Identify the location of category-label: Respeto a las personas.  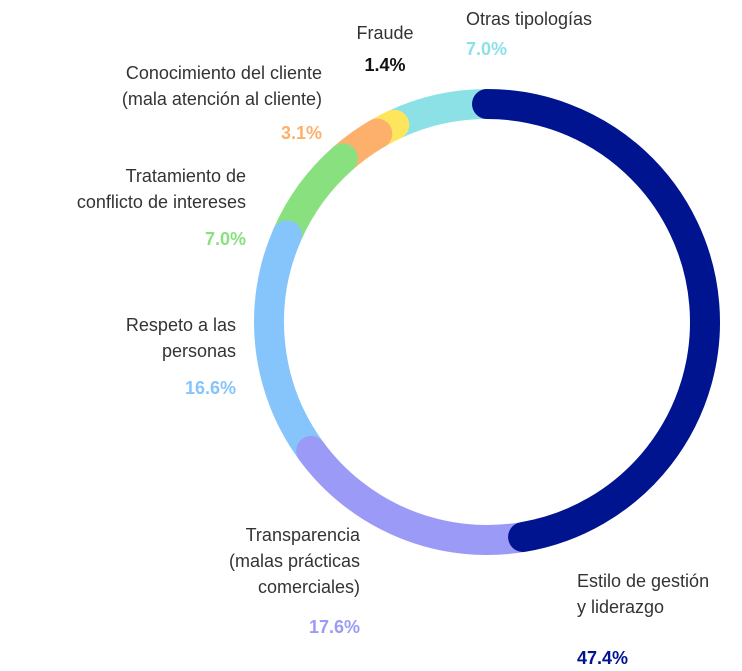
(180, 338).